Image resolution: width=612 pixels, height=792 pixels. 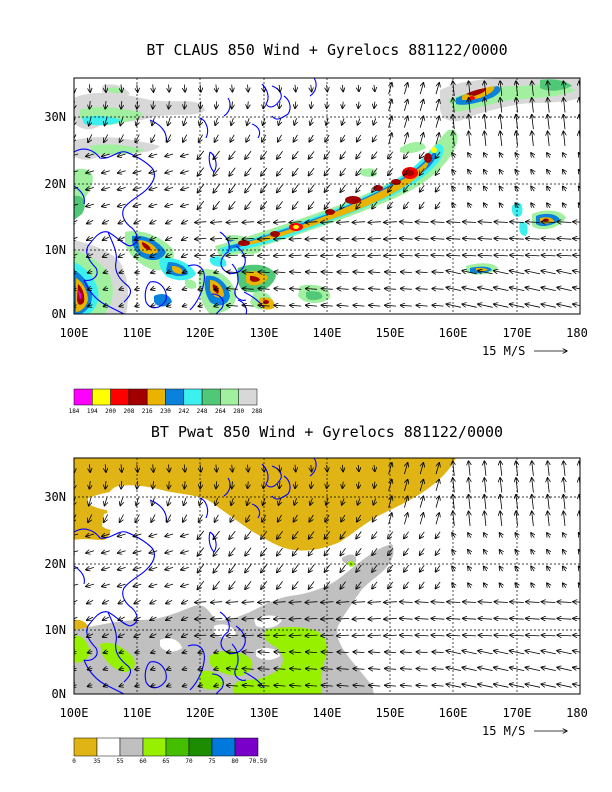 What do you see at coordinates (327, 432) in the screenshot?
I see `panel-2-title: BT Pwat 850 Wind + Gyrelocs 881122/0000` at bounding box center [327, 432].